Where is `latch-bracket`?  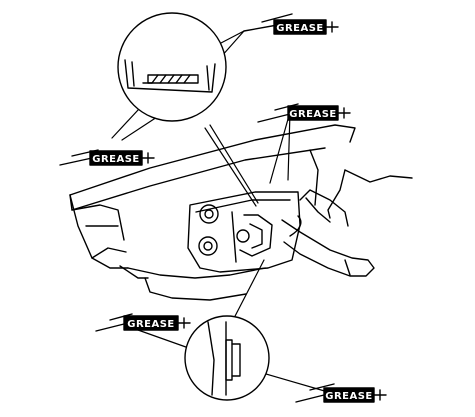 latch-bracket is located at coordinates (244, 232).